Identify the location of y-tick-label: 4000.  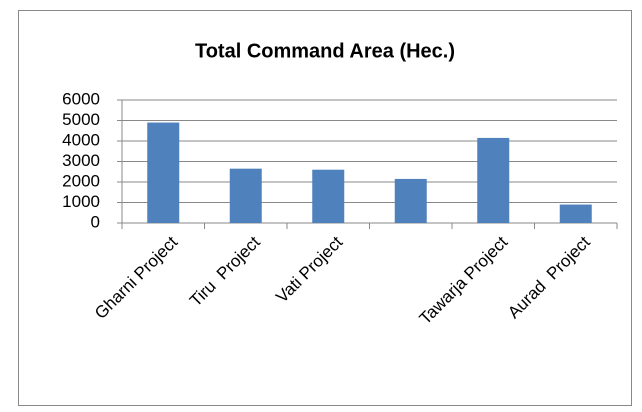
(81, 139).